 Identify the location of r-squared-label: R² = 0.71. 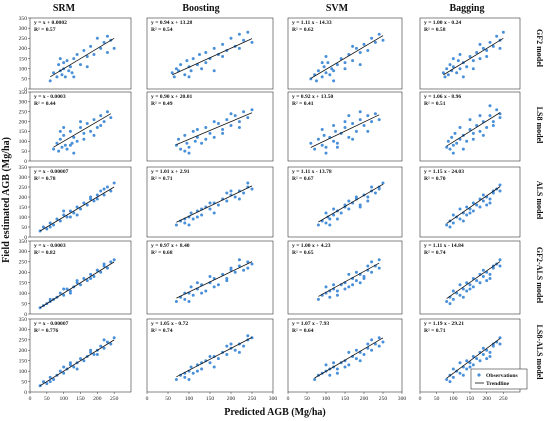
(435, 331).